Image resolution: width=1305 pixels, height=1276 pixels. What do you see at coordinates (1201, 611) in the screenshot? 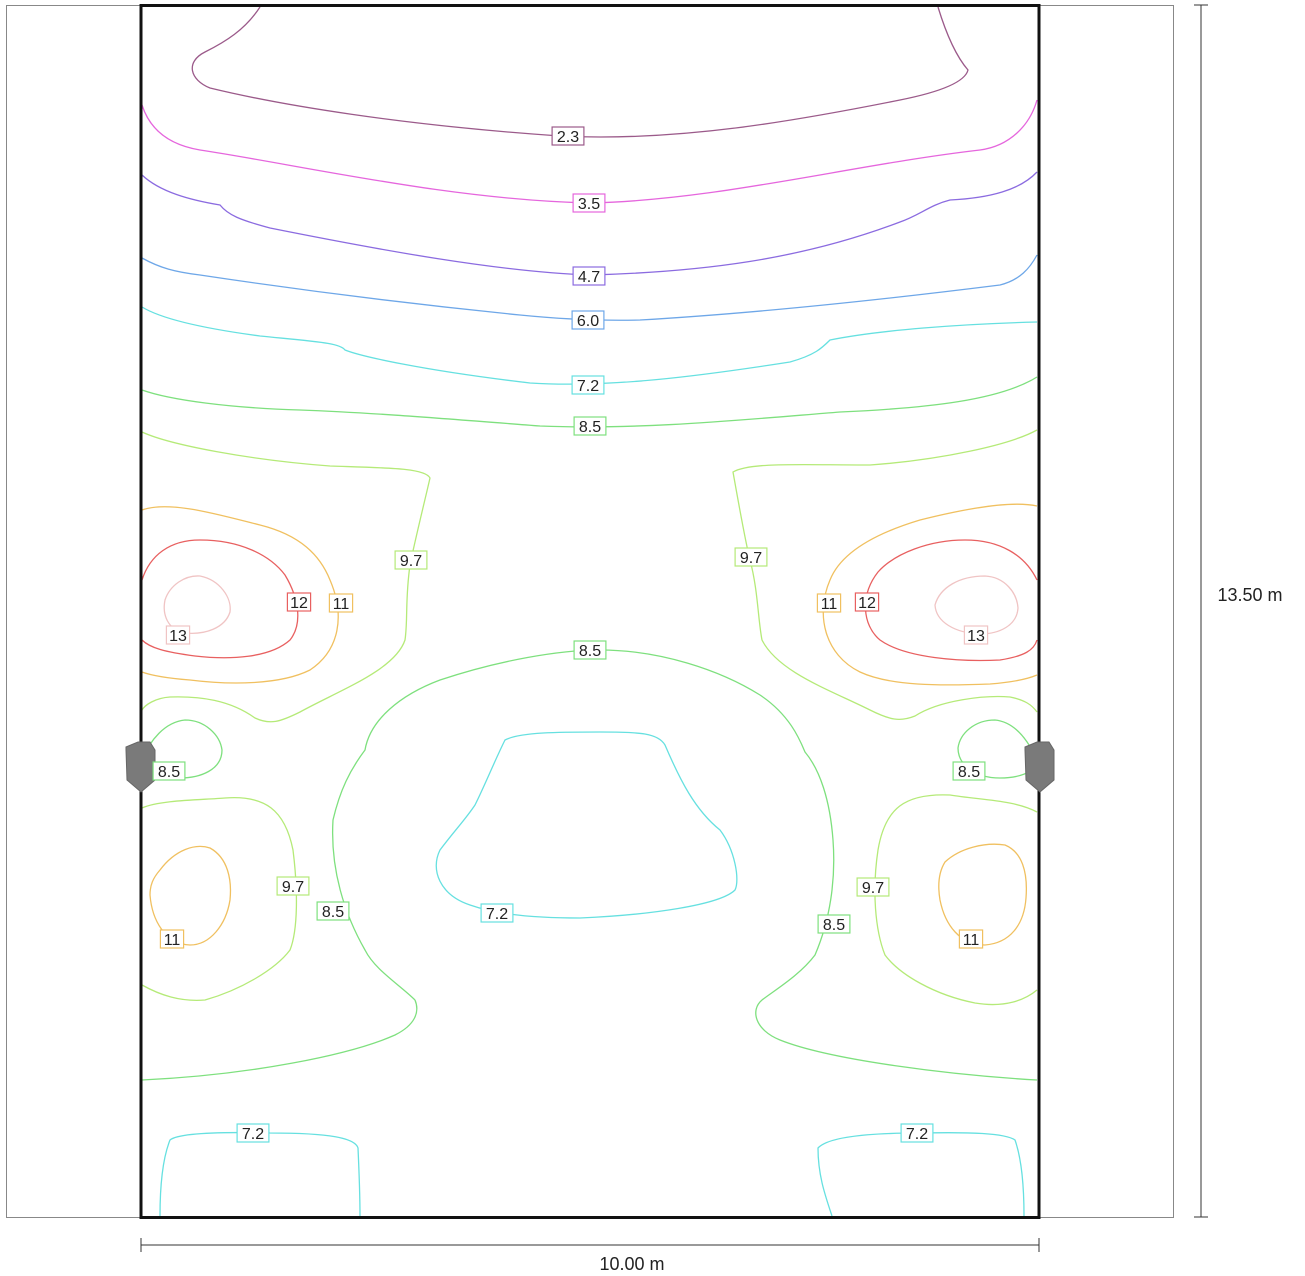
I see `height-dimension` at bounding box center [1201, 611].